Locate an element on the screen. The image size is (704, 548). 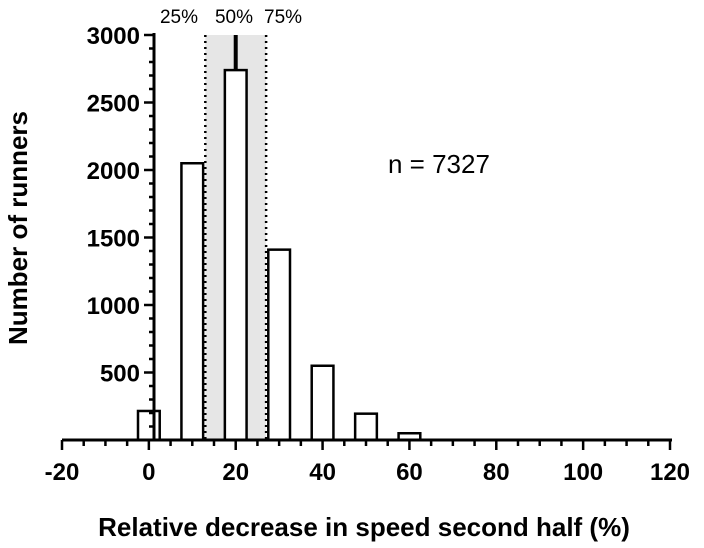
quartile-75-label: 75% is located at coordinates (283, 17).